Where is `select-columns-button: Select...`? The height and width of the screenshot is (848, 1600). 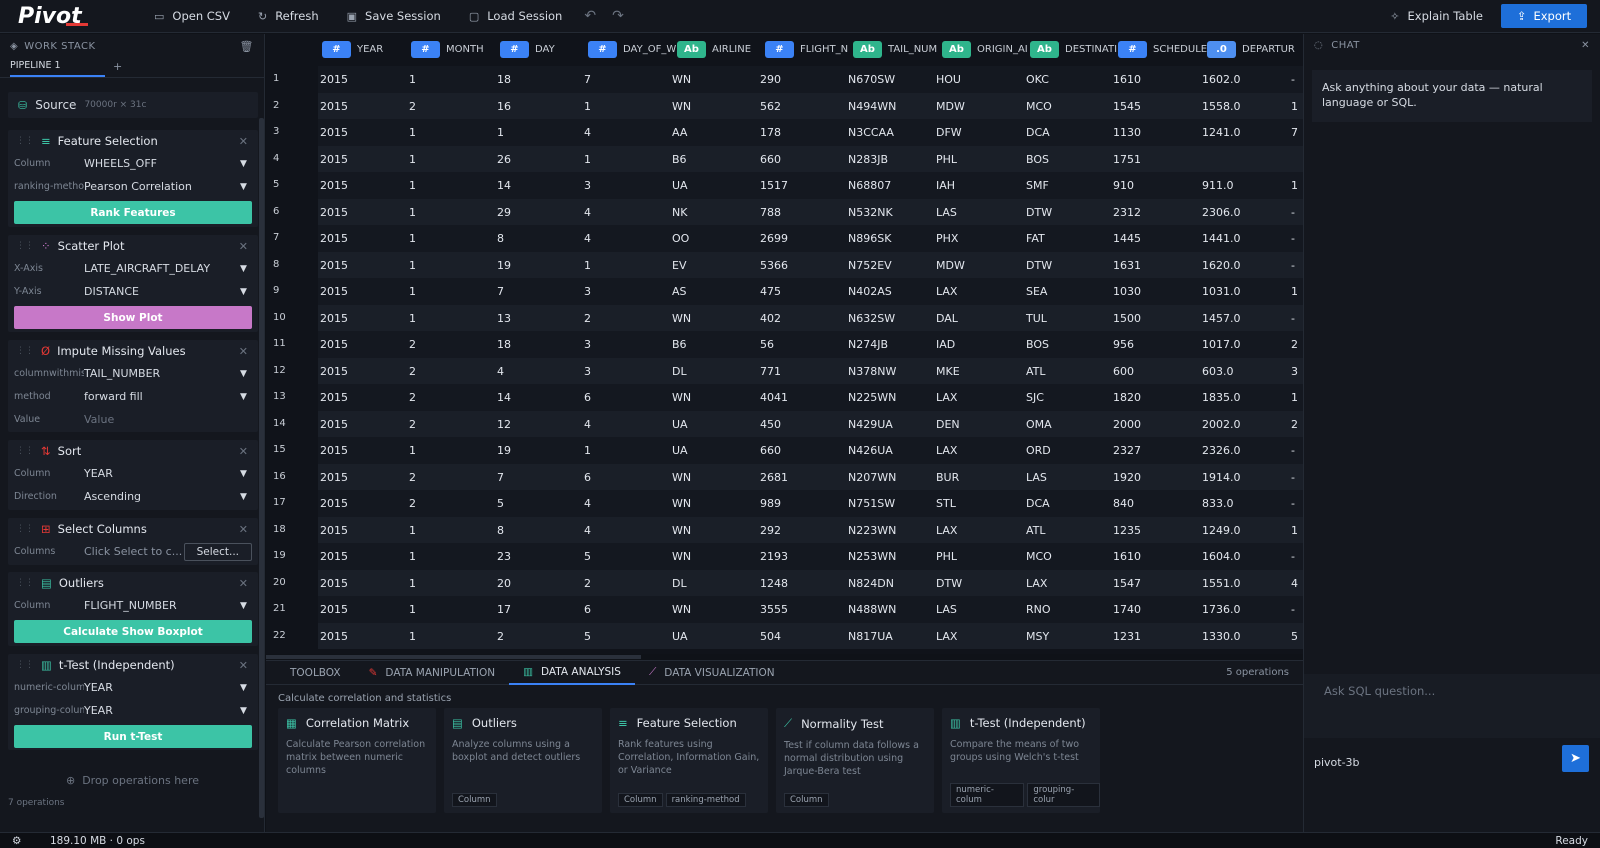 select-columns-button: Select... is located at coordinates (217, 551).